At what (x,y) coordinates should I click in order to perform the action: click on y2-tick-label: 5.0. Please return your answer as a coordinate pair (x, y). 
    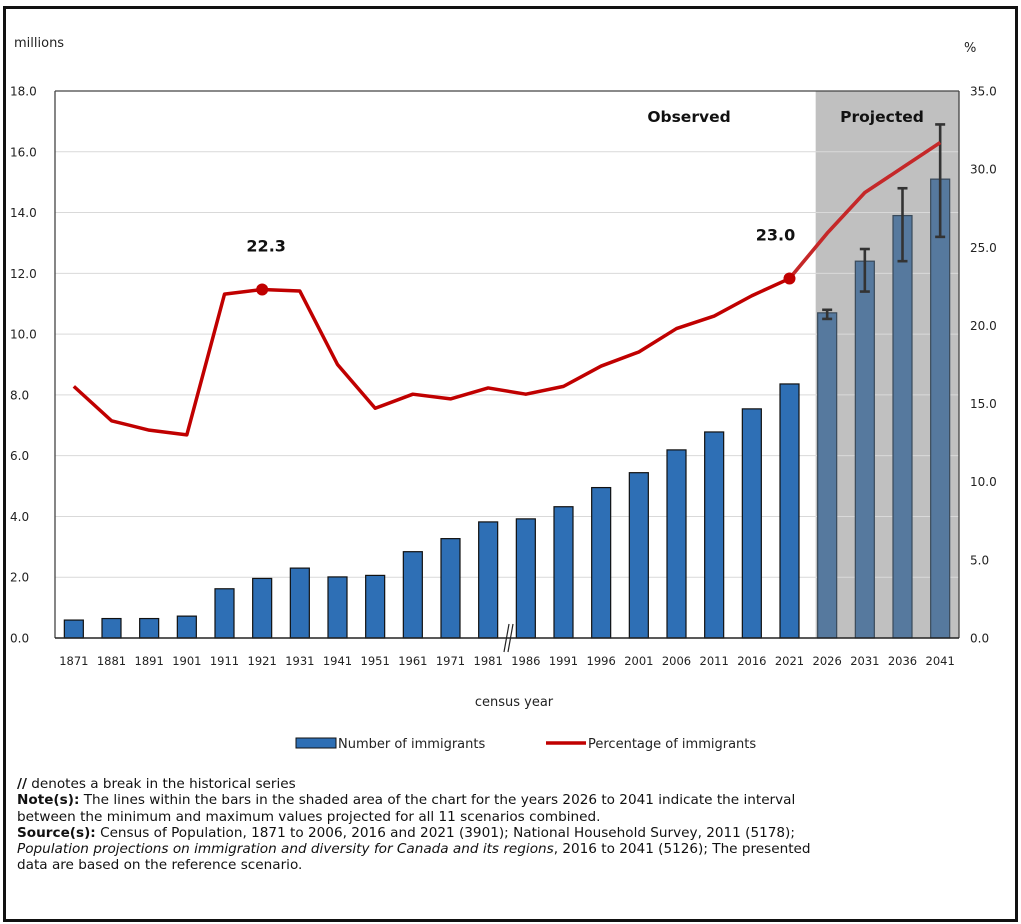
    Looking at the image, I should click on (979, 560).